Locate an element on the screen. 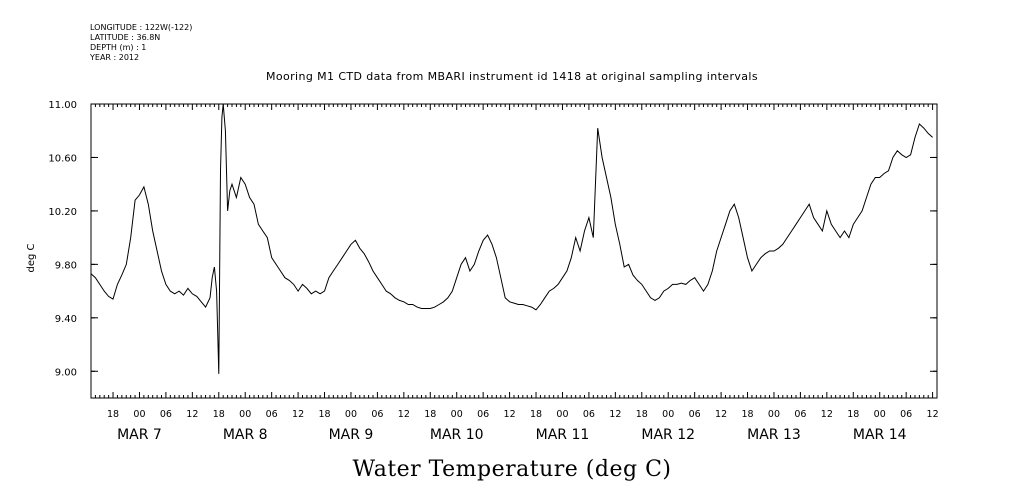 The width and height of the screenshot is (1009, 504). x-day-label: MAR 13 is located at coordinates (774, 435).